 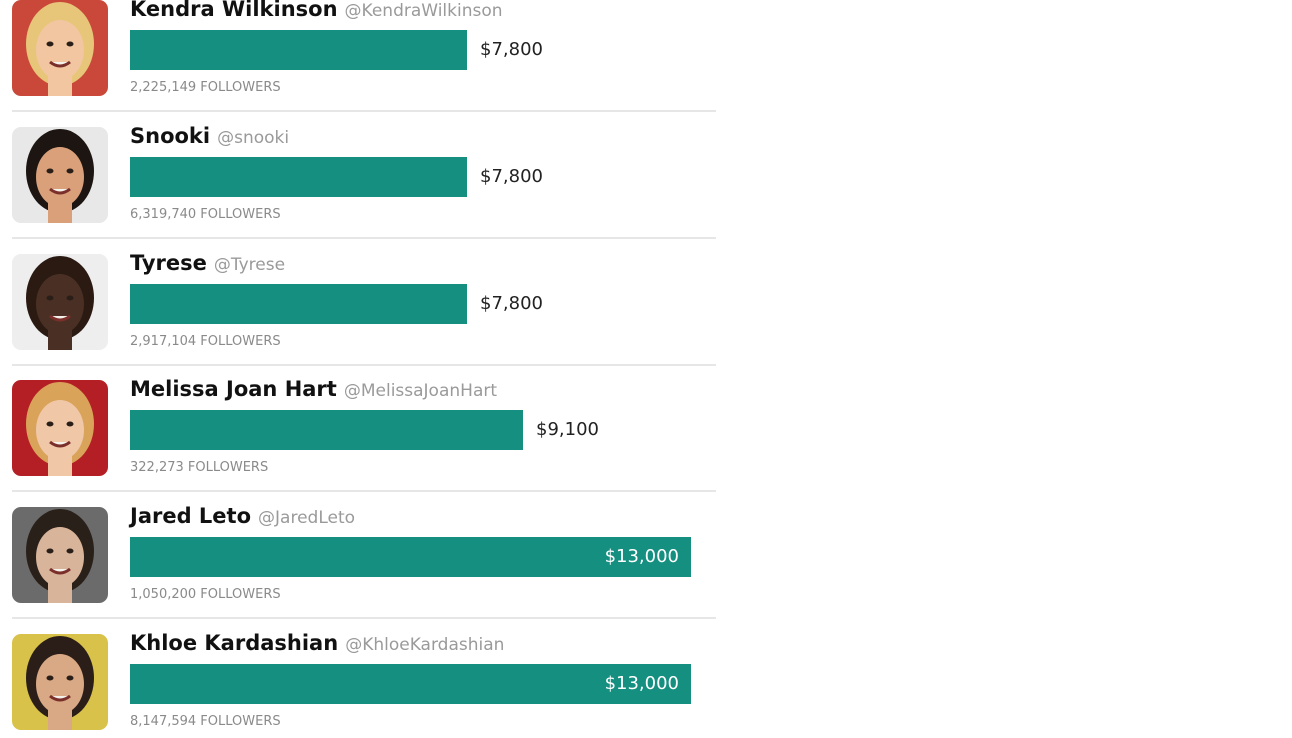 I want to click on name-line: Melissa Joan Hart @MelissaJoanHart, so click(x=313, y=389).